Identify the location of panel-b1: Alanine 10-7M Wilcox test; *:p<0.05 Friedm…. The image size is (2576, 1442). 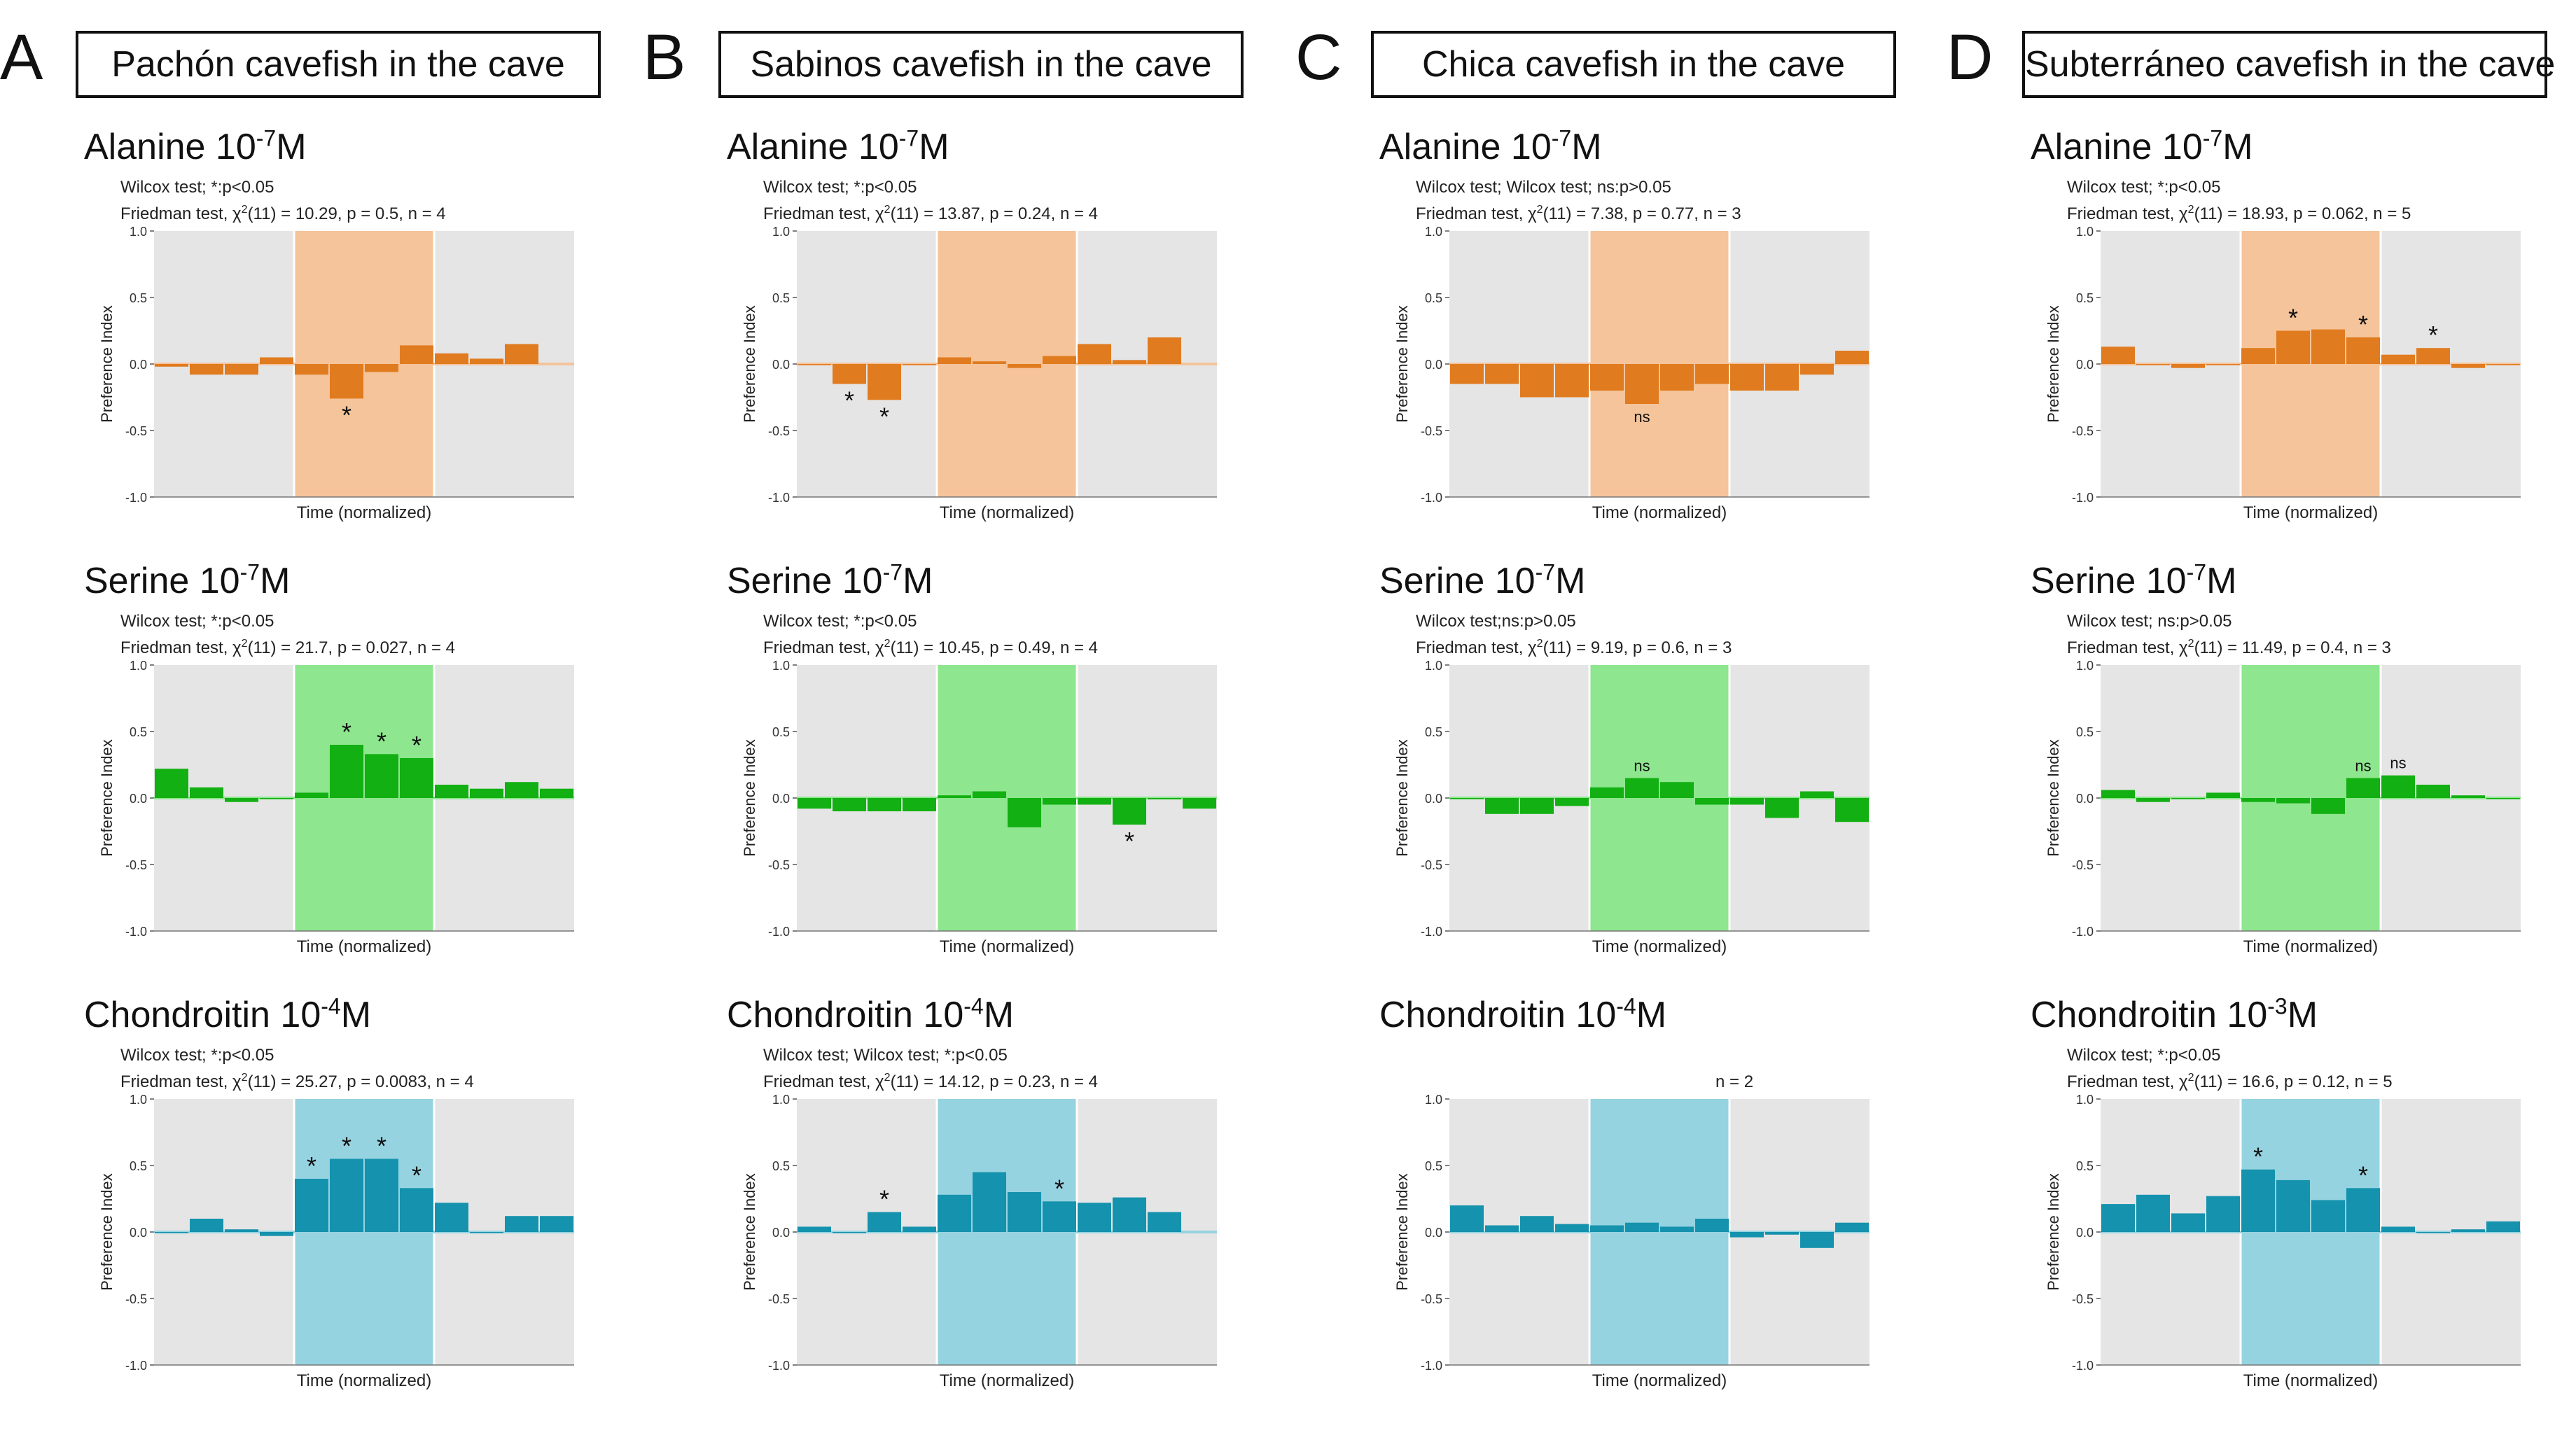
(965, 350).